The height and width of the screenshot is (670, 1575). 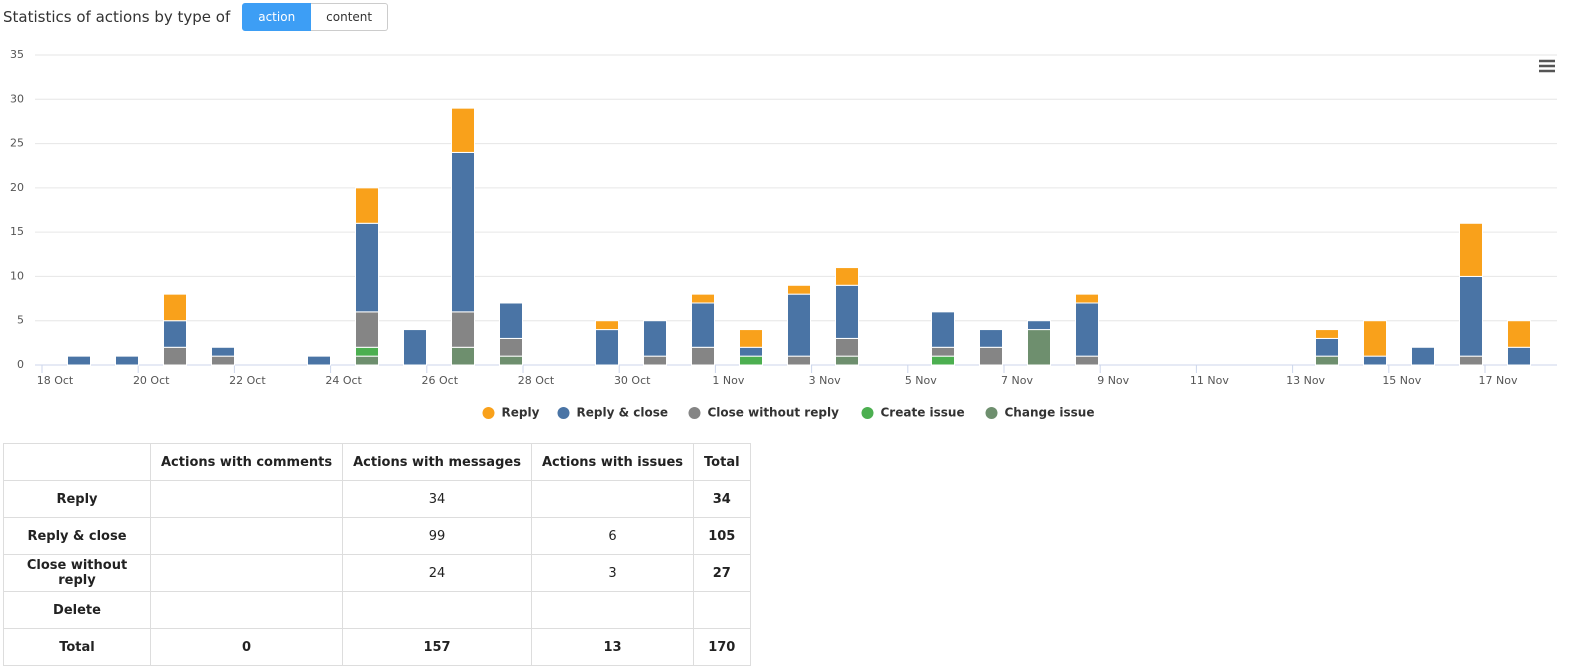 What do you see at coordinates (722, 462) in the screenshot?
I see `column-header: Total` at bounding box center [722, 462].